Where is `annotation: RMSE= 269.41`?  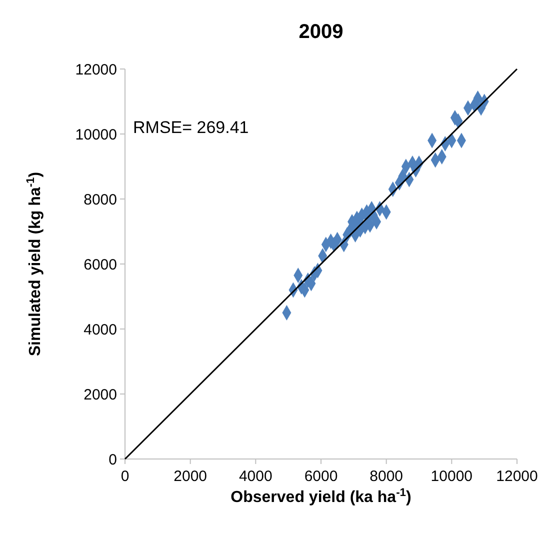
annotation: RMSE= 269.41 is located at coordinates (191, 127).